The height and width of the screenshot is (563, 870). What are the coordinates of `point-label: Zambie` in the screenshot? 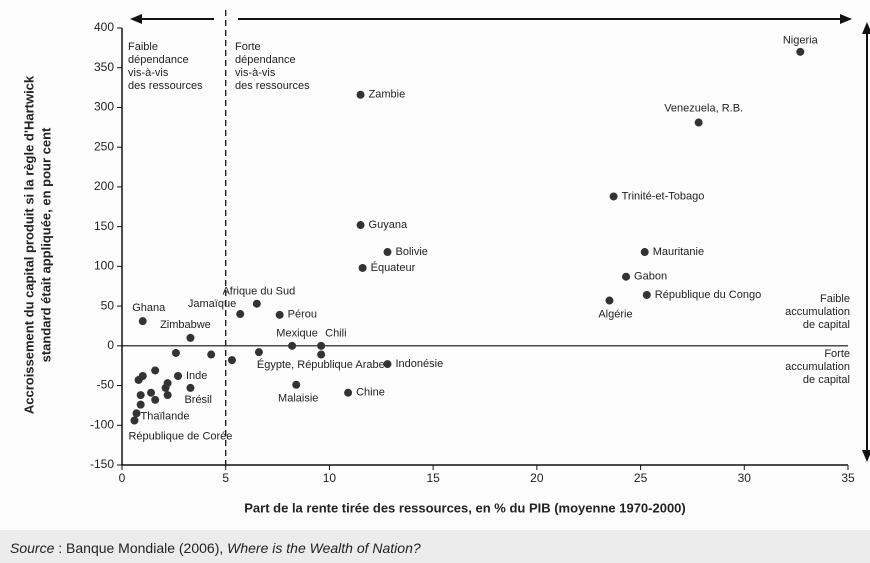 It's located at (387, 95).